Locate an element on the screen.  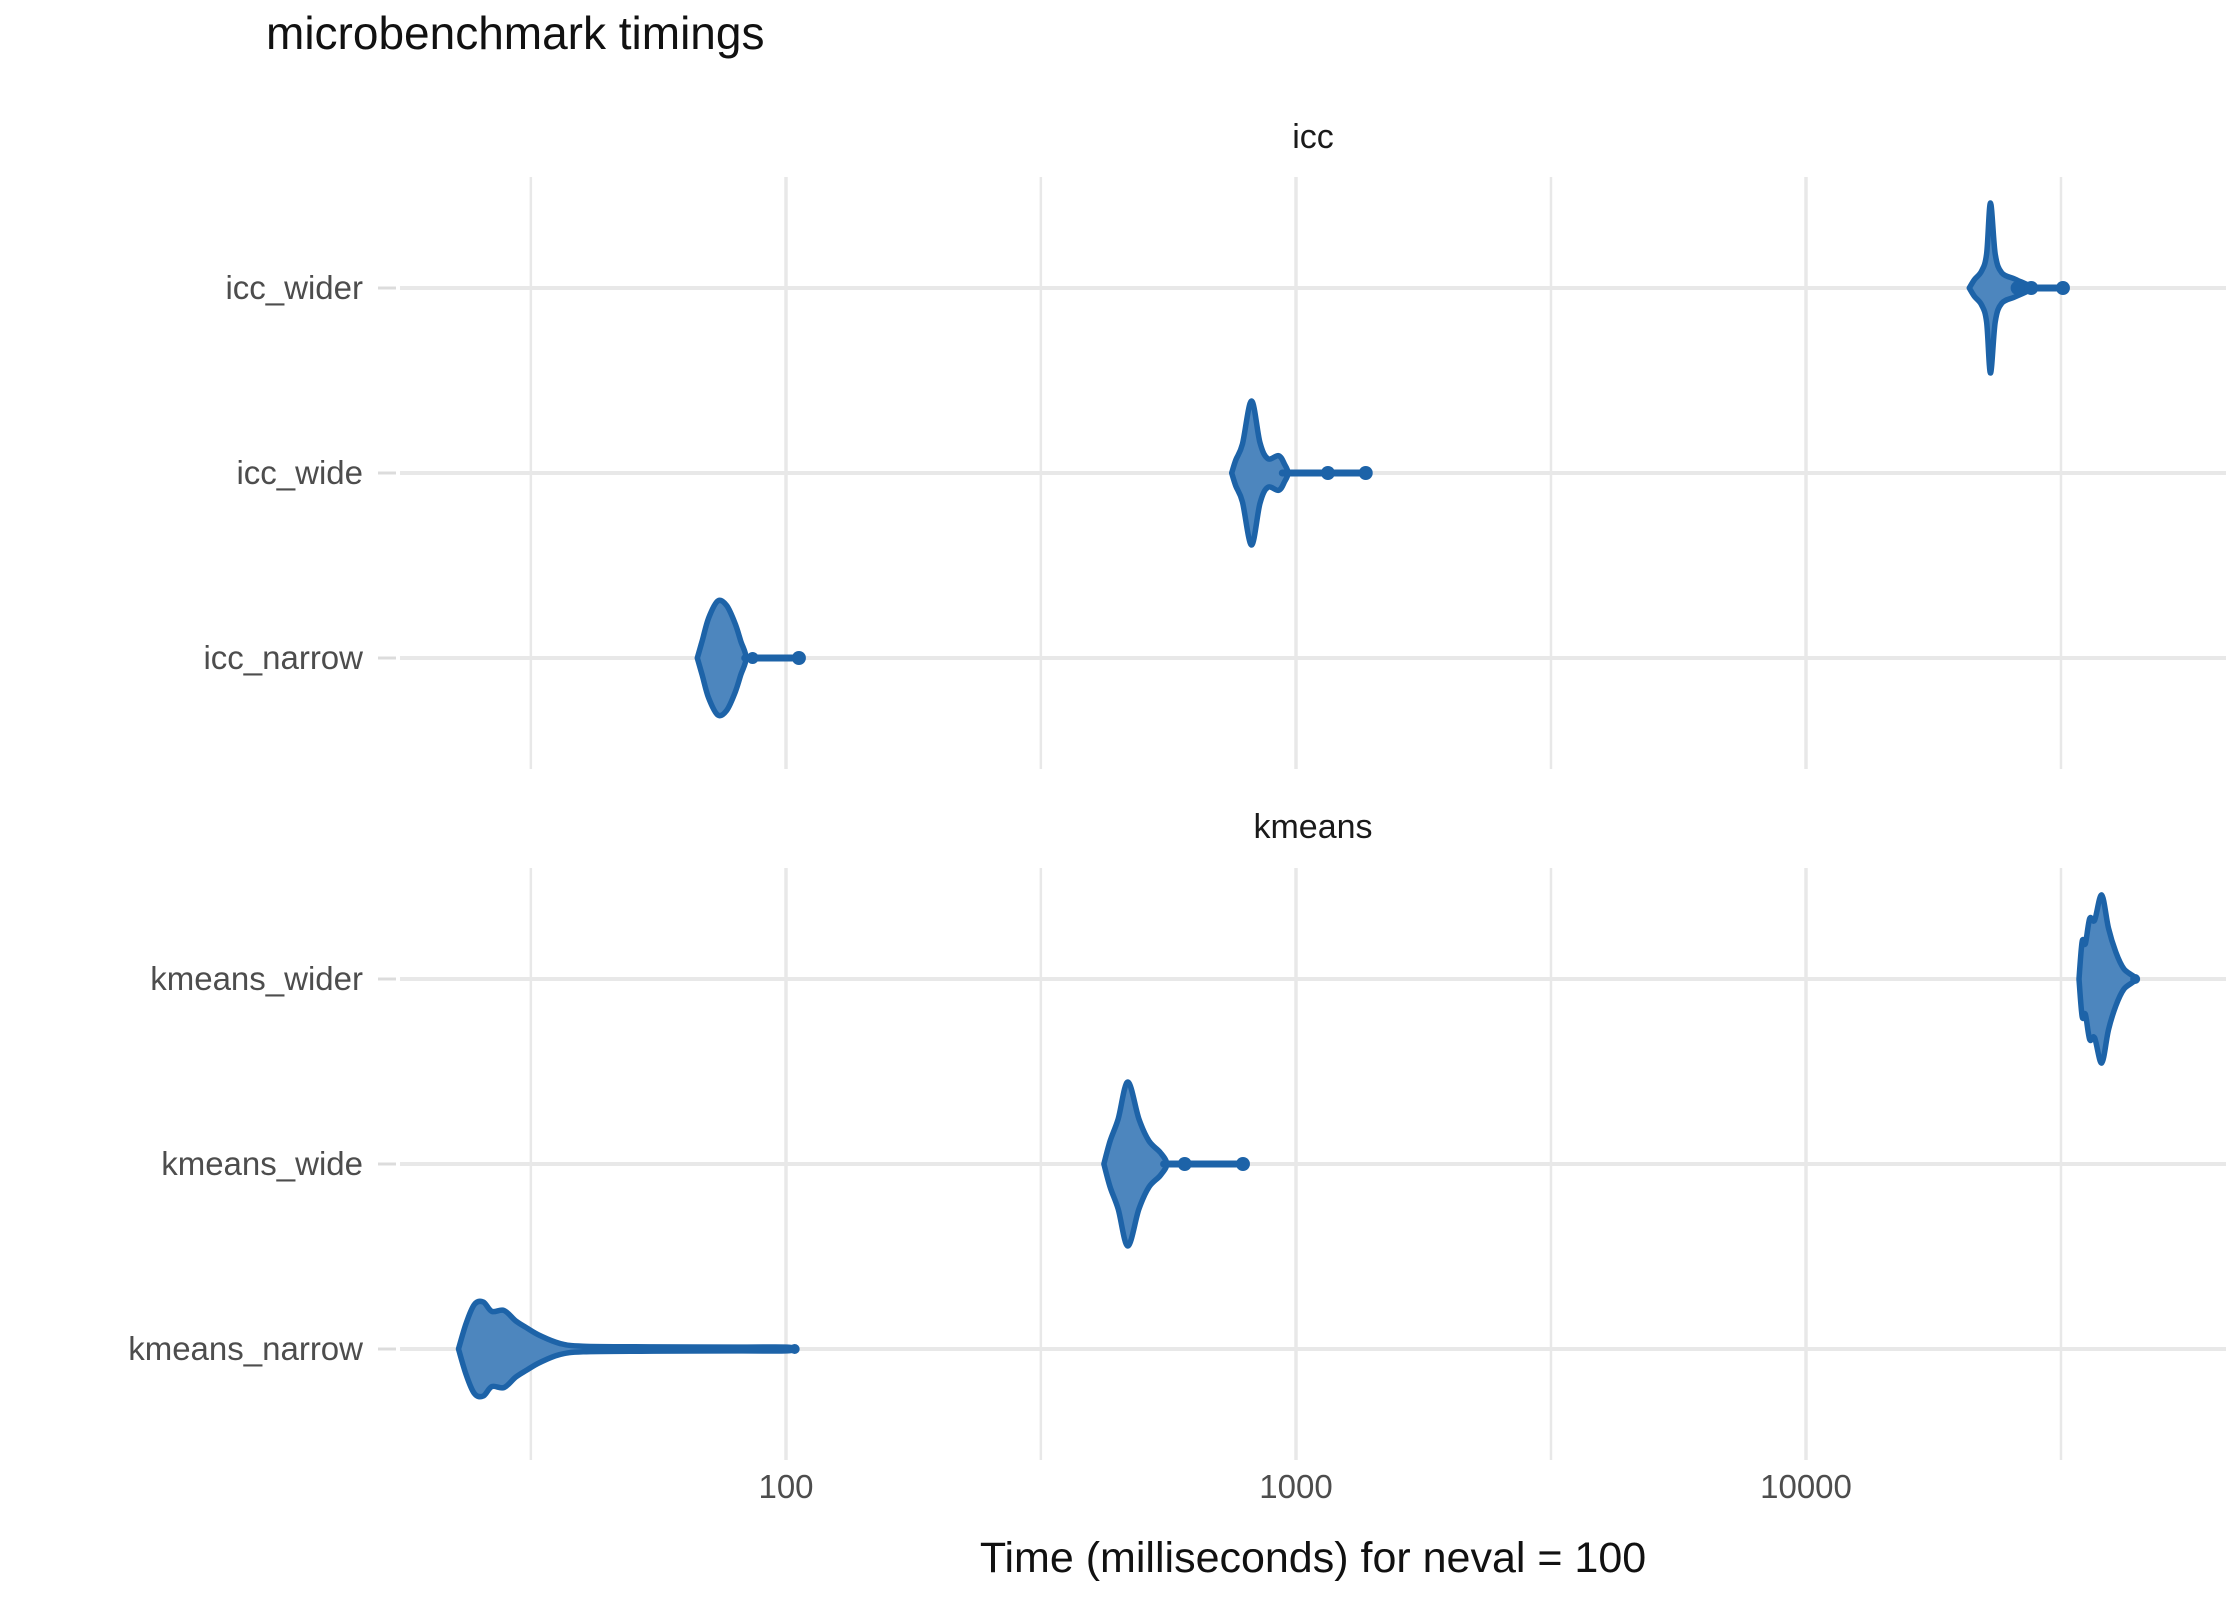
x-axis-tick-10000: 10000 is located at coordinates (1806, 1486).